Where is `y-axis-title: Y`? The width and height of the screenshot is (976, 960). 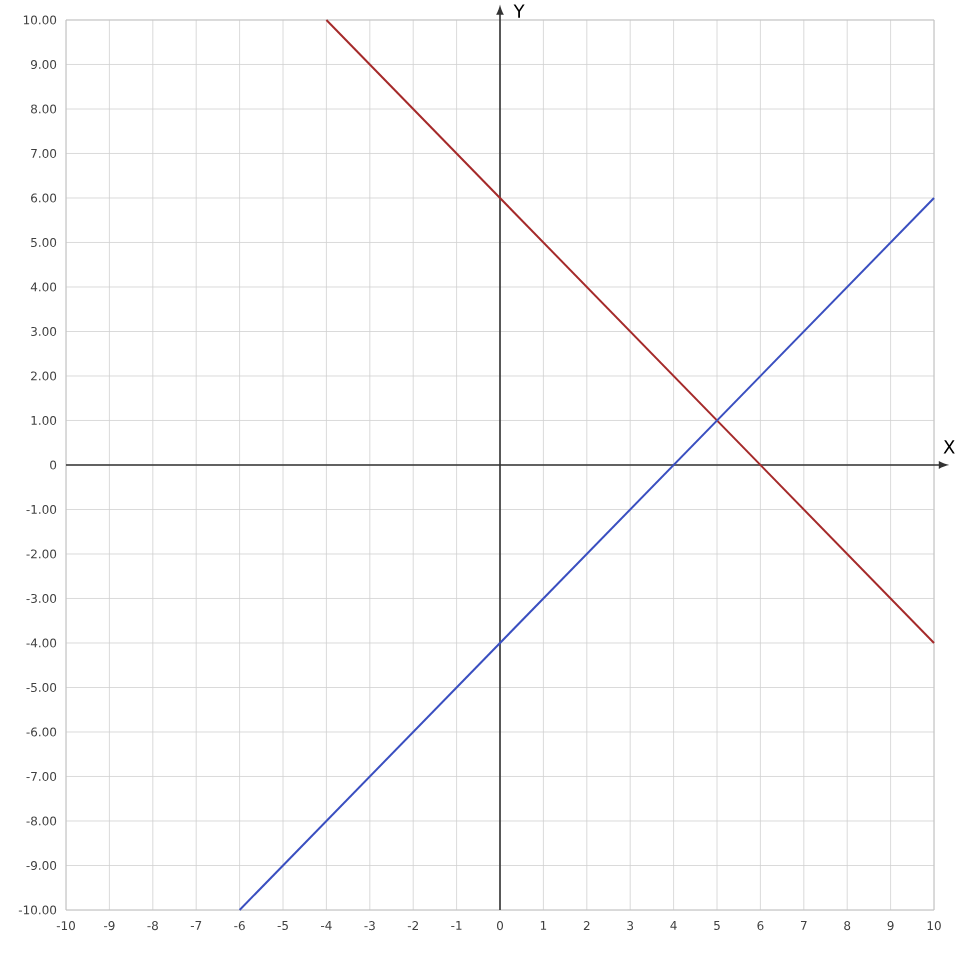
y-axis-title: Y is located at coordinates (519, 11).